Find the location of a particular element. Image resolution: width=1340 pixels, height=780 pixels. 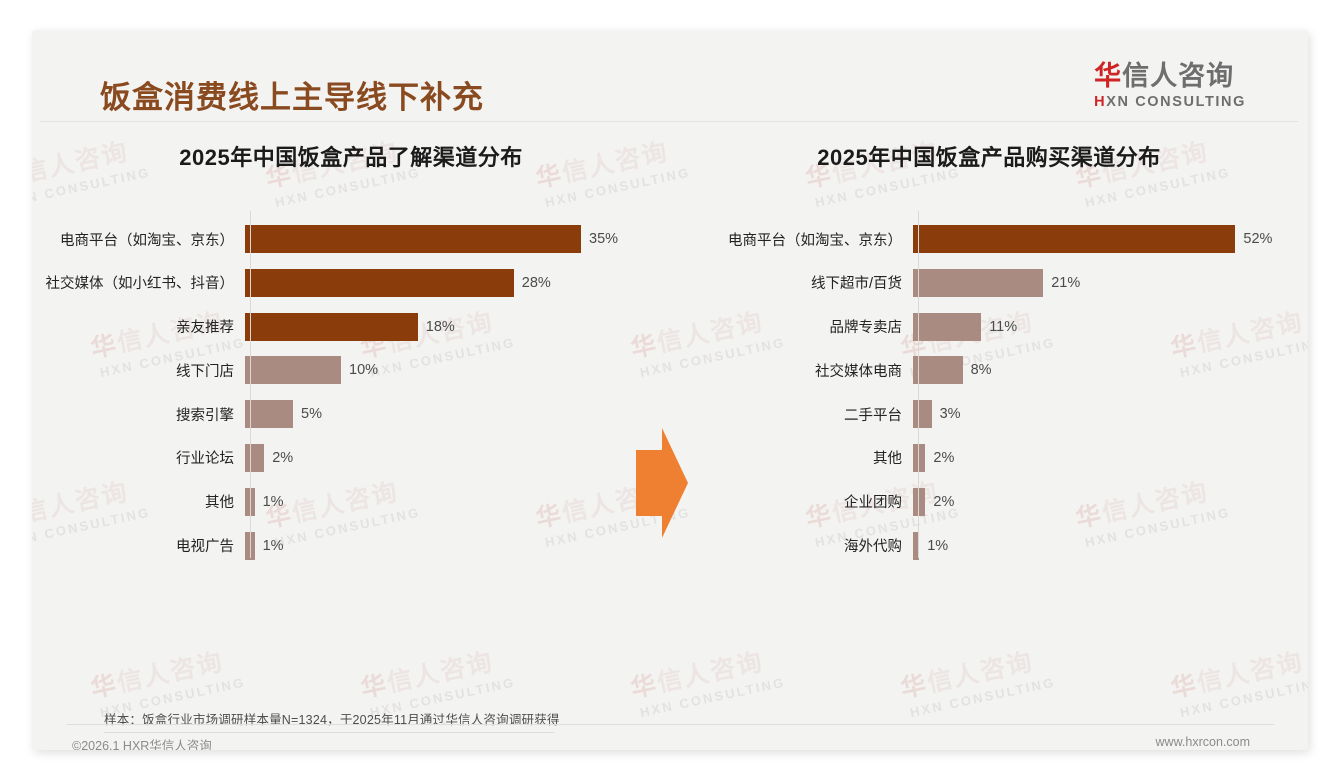

bar-track: 1% is located at coordinates (1110, 545).